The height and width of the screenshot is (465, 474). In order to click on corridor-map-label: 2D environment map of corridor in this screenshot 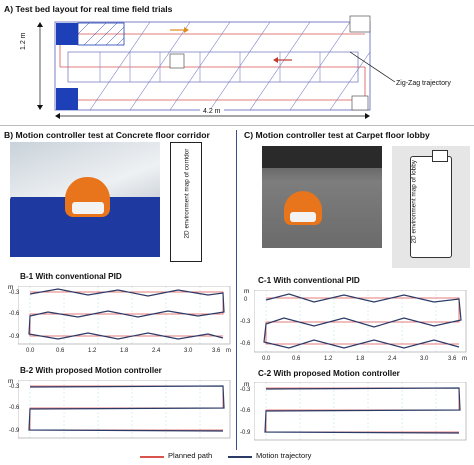, I will do `click(187, 193)`.